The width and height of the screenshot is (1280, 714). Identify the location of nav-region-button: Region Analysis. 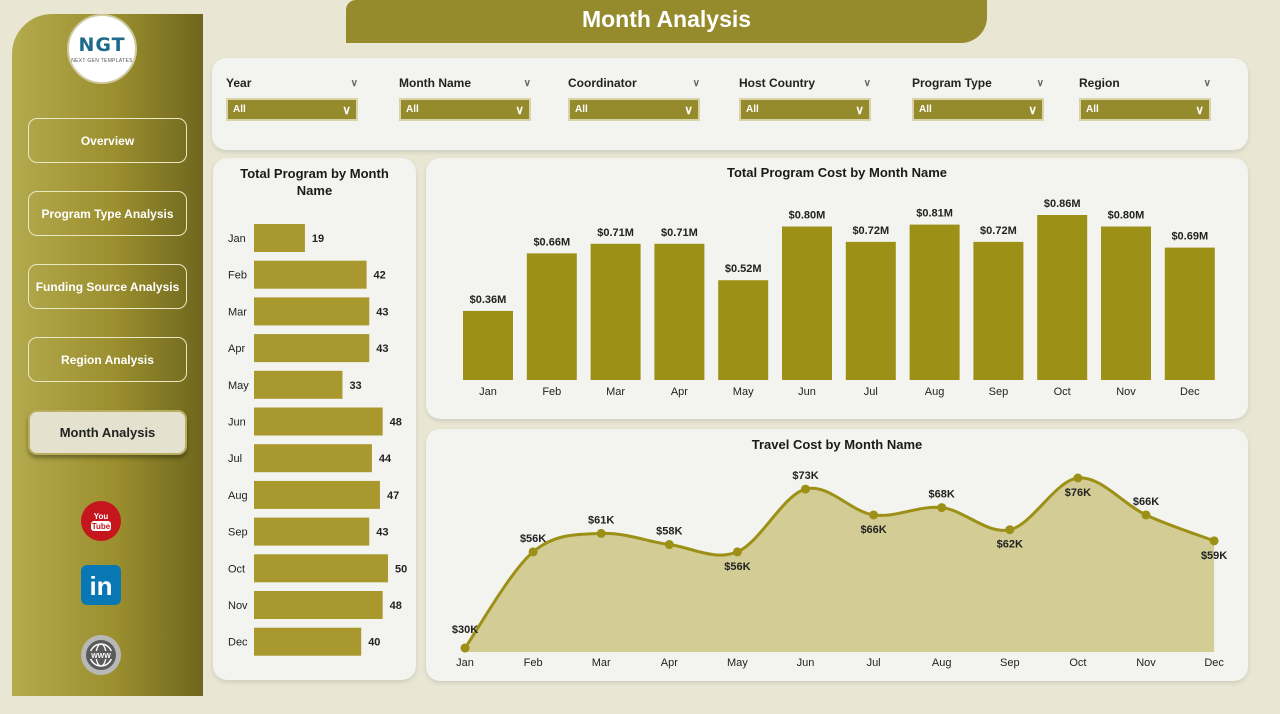
(107, 359).